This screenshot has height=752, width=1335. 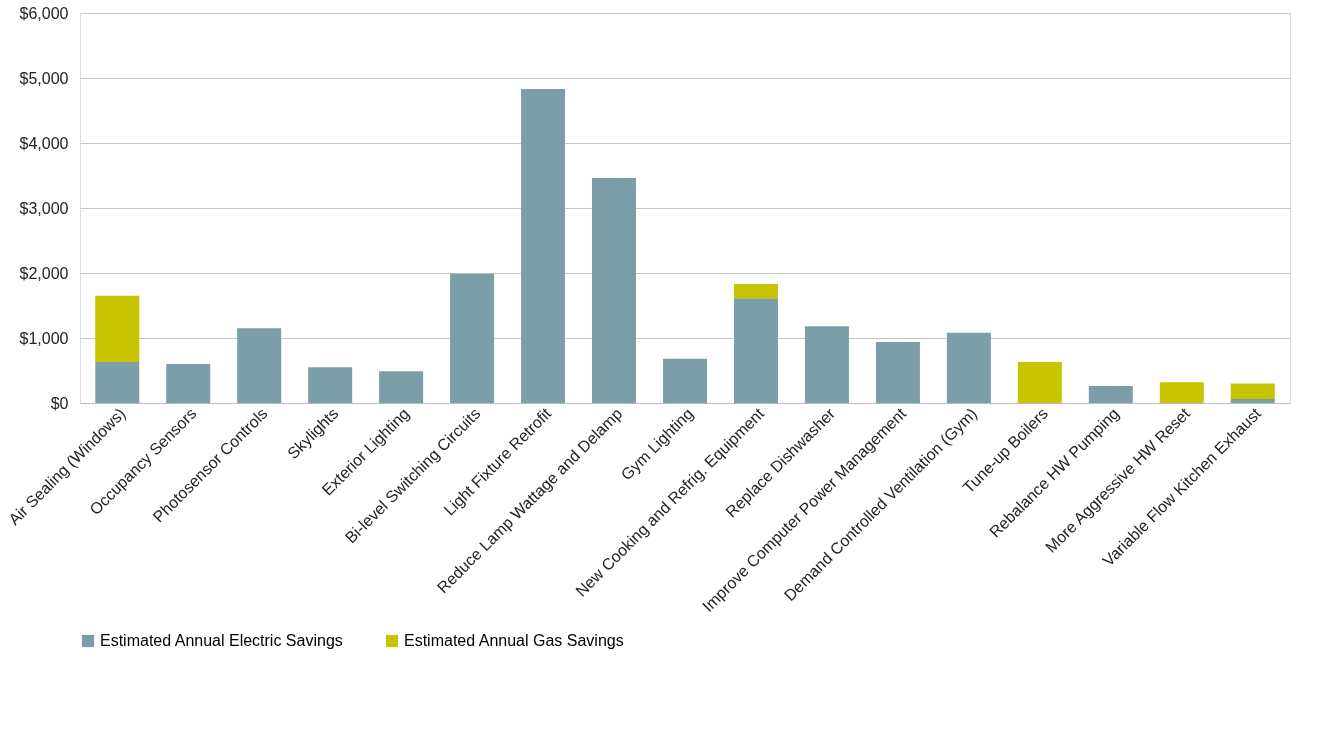 What do you see at coordinates (44, 143) in the screenshot?
I see `y-tick-label: $4,000` at bounding box center [44, 143].